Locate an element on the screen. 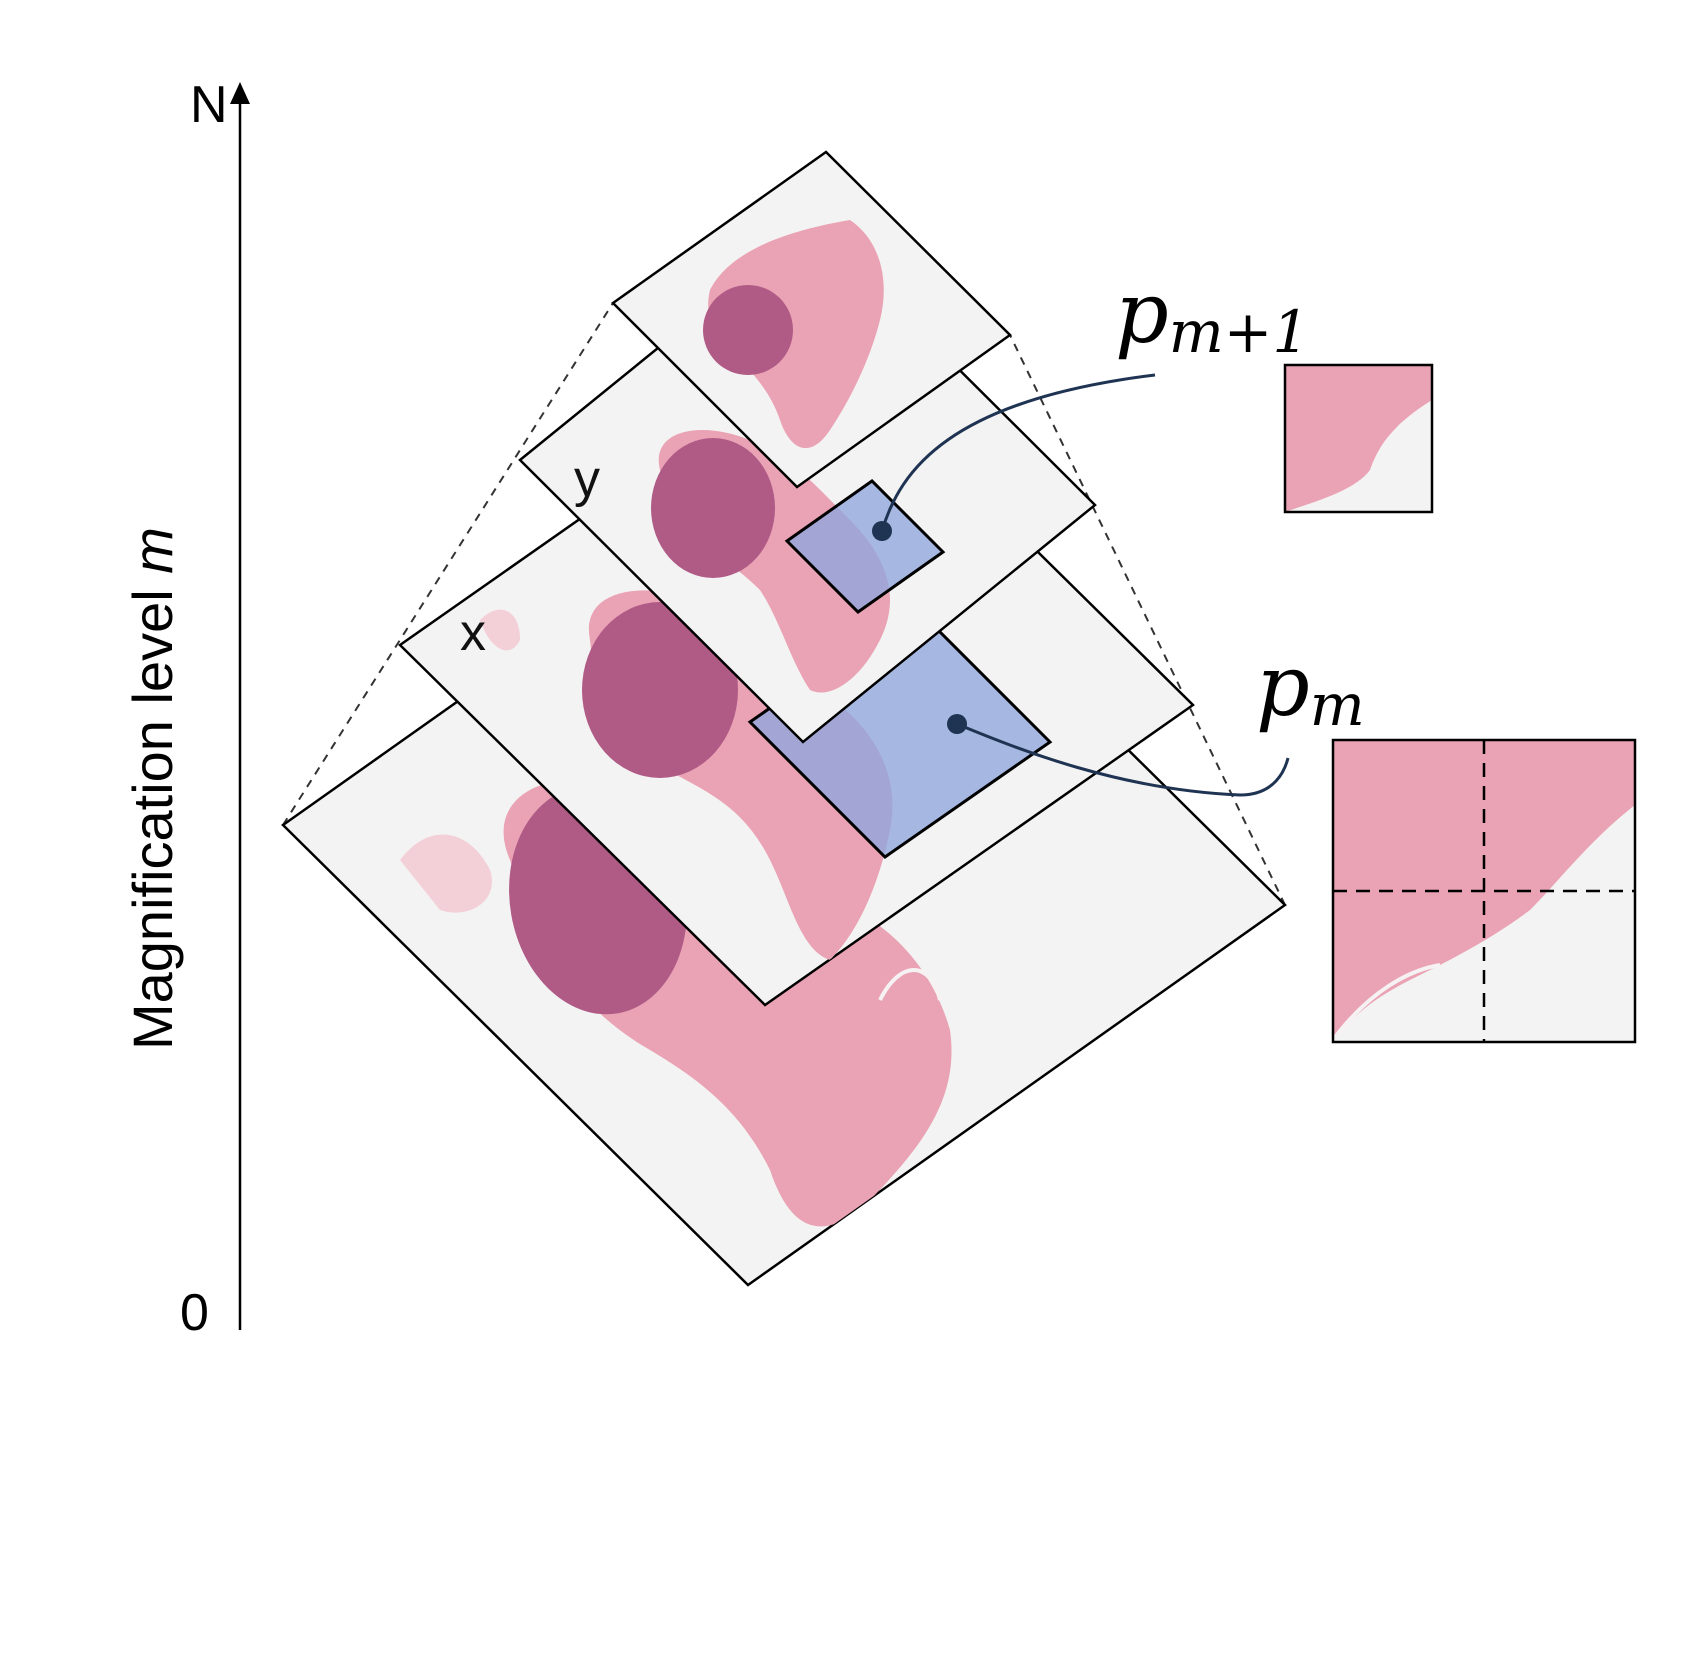  connectors is located at coordinates (1085, 585).